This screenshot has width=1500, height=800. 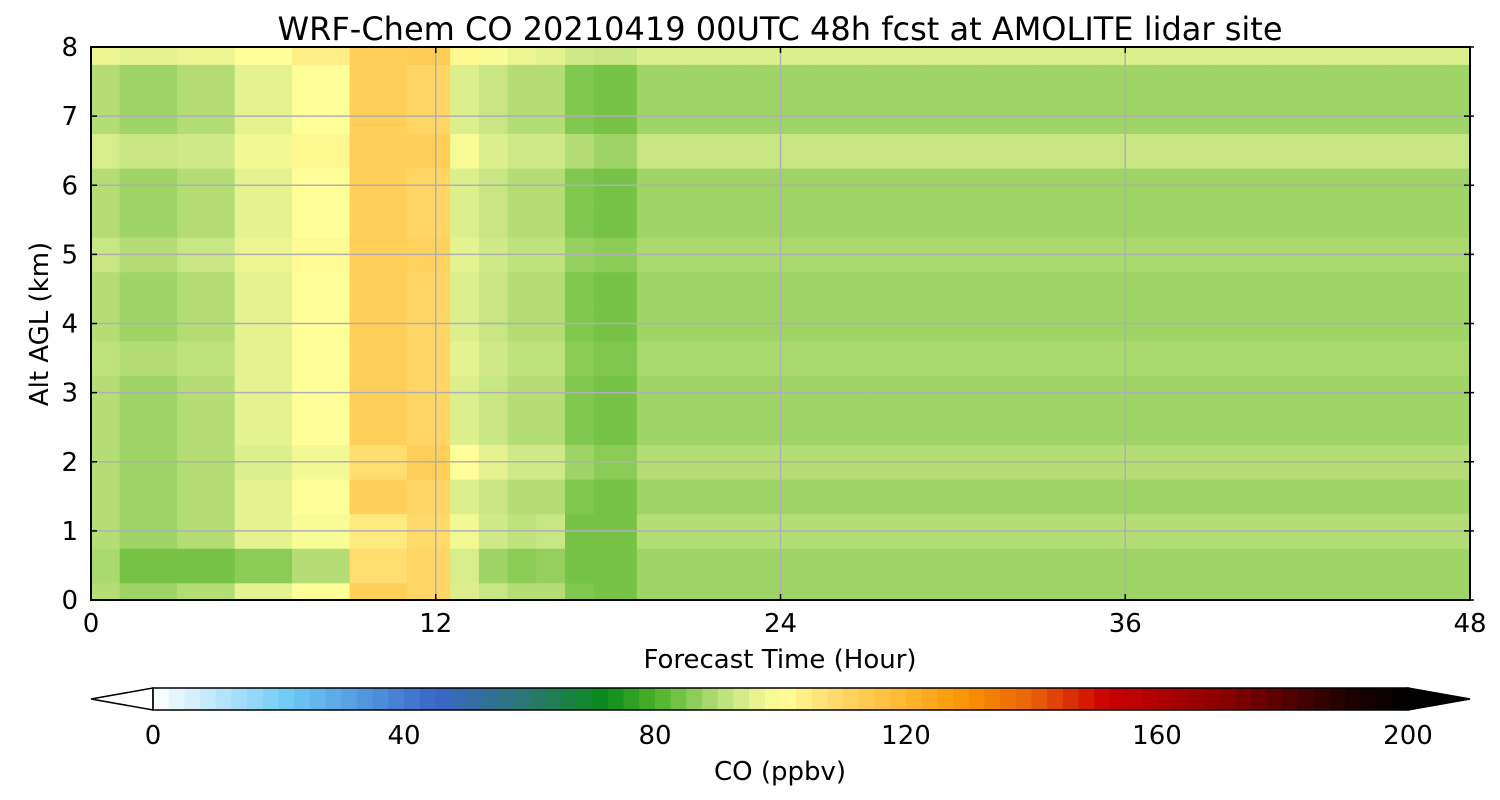 What do you see at coordinates (40, 324) in the screenshot?
I see `y-axis-label: Alt AGL (km)` at bounding box center [40, 324].